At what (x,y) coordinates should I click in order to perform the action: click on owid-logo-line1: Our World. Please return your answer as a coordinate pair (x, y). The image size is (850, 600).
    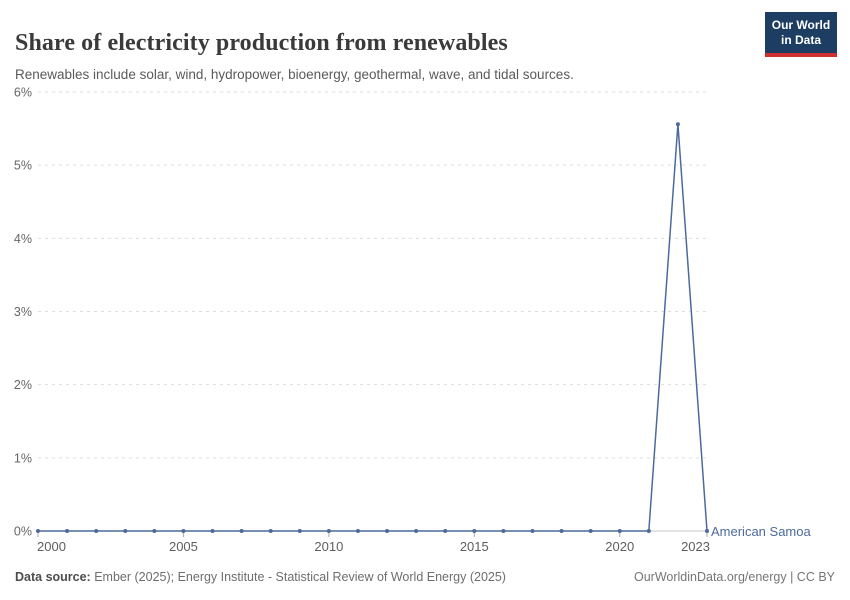
    Looking at the image, I should click on (801, 25).